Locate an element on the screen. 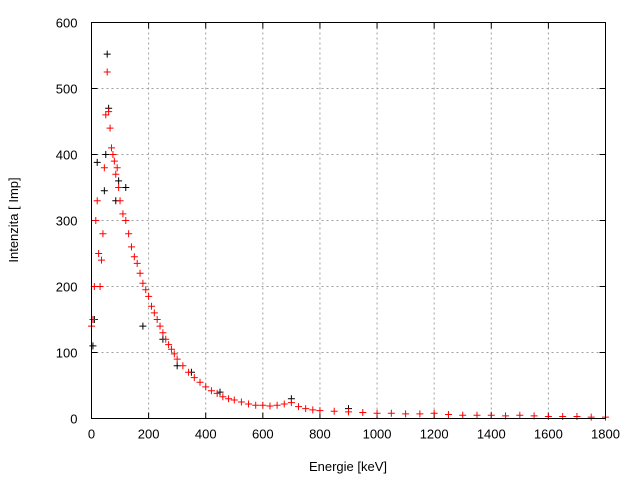 The width and height of the screenshot is (640, 480). x-tick-label: 1400 is located at coordinates (491, 434).